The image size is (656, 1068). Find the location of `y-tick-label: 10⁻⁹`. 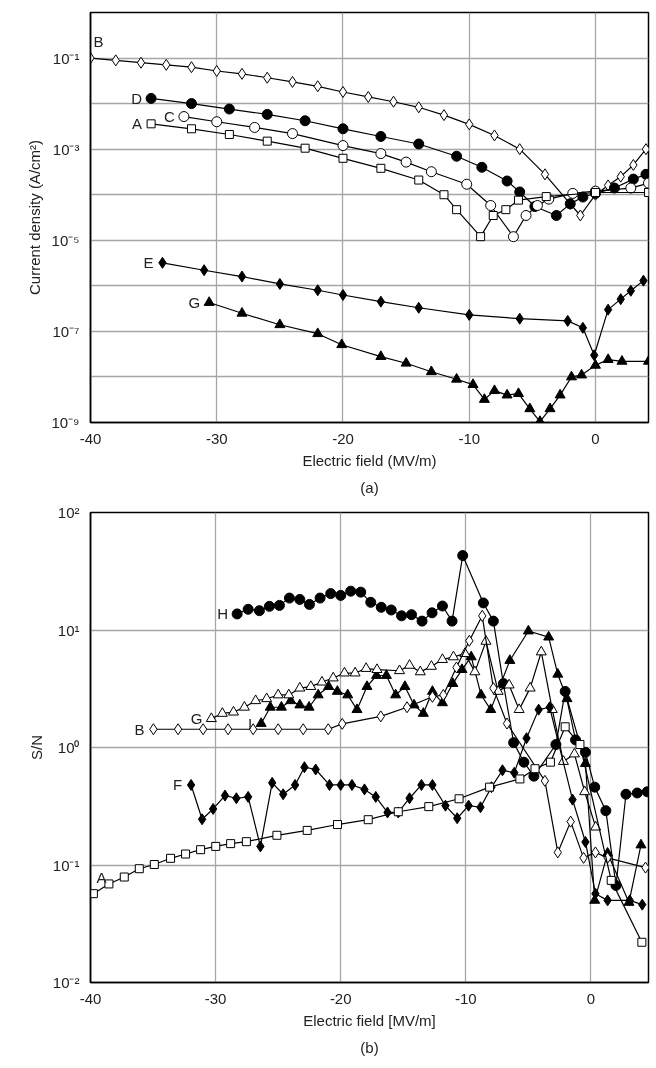

y-tick-label: 10⁻⁹ is located at coordinates (65, 422).